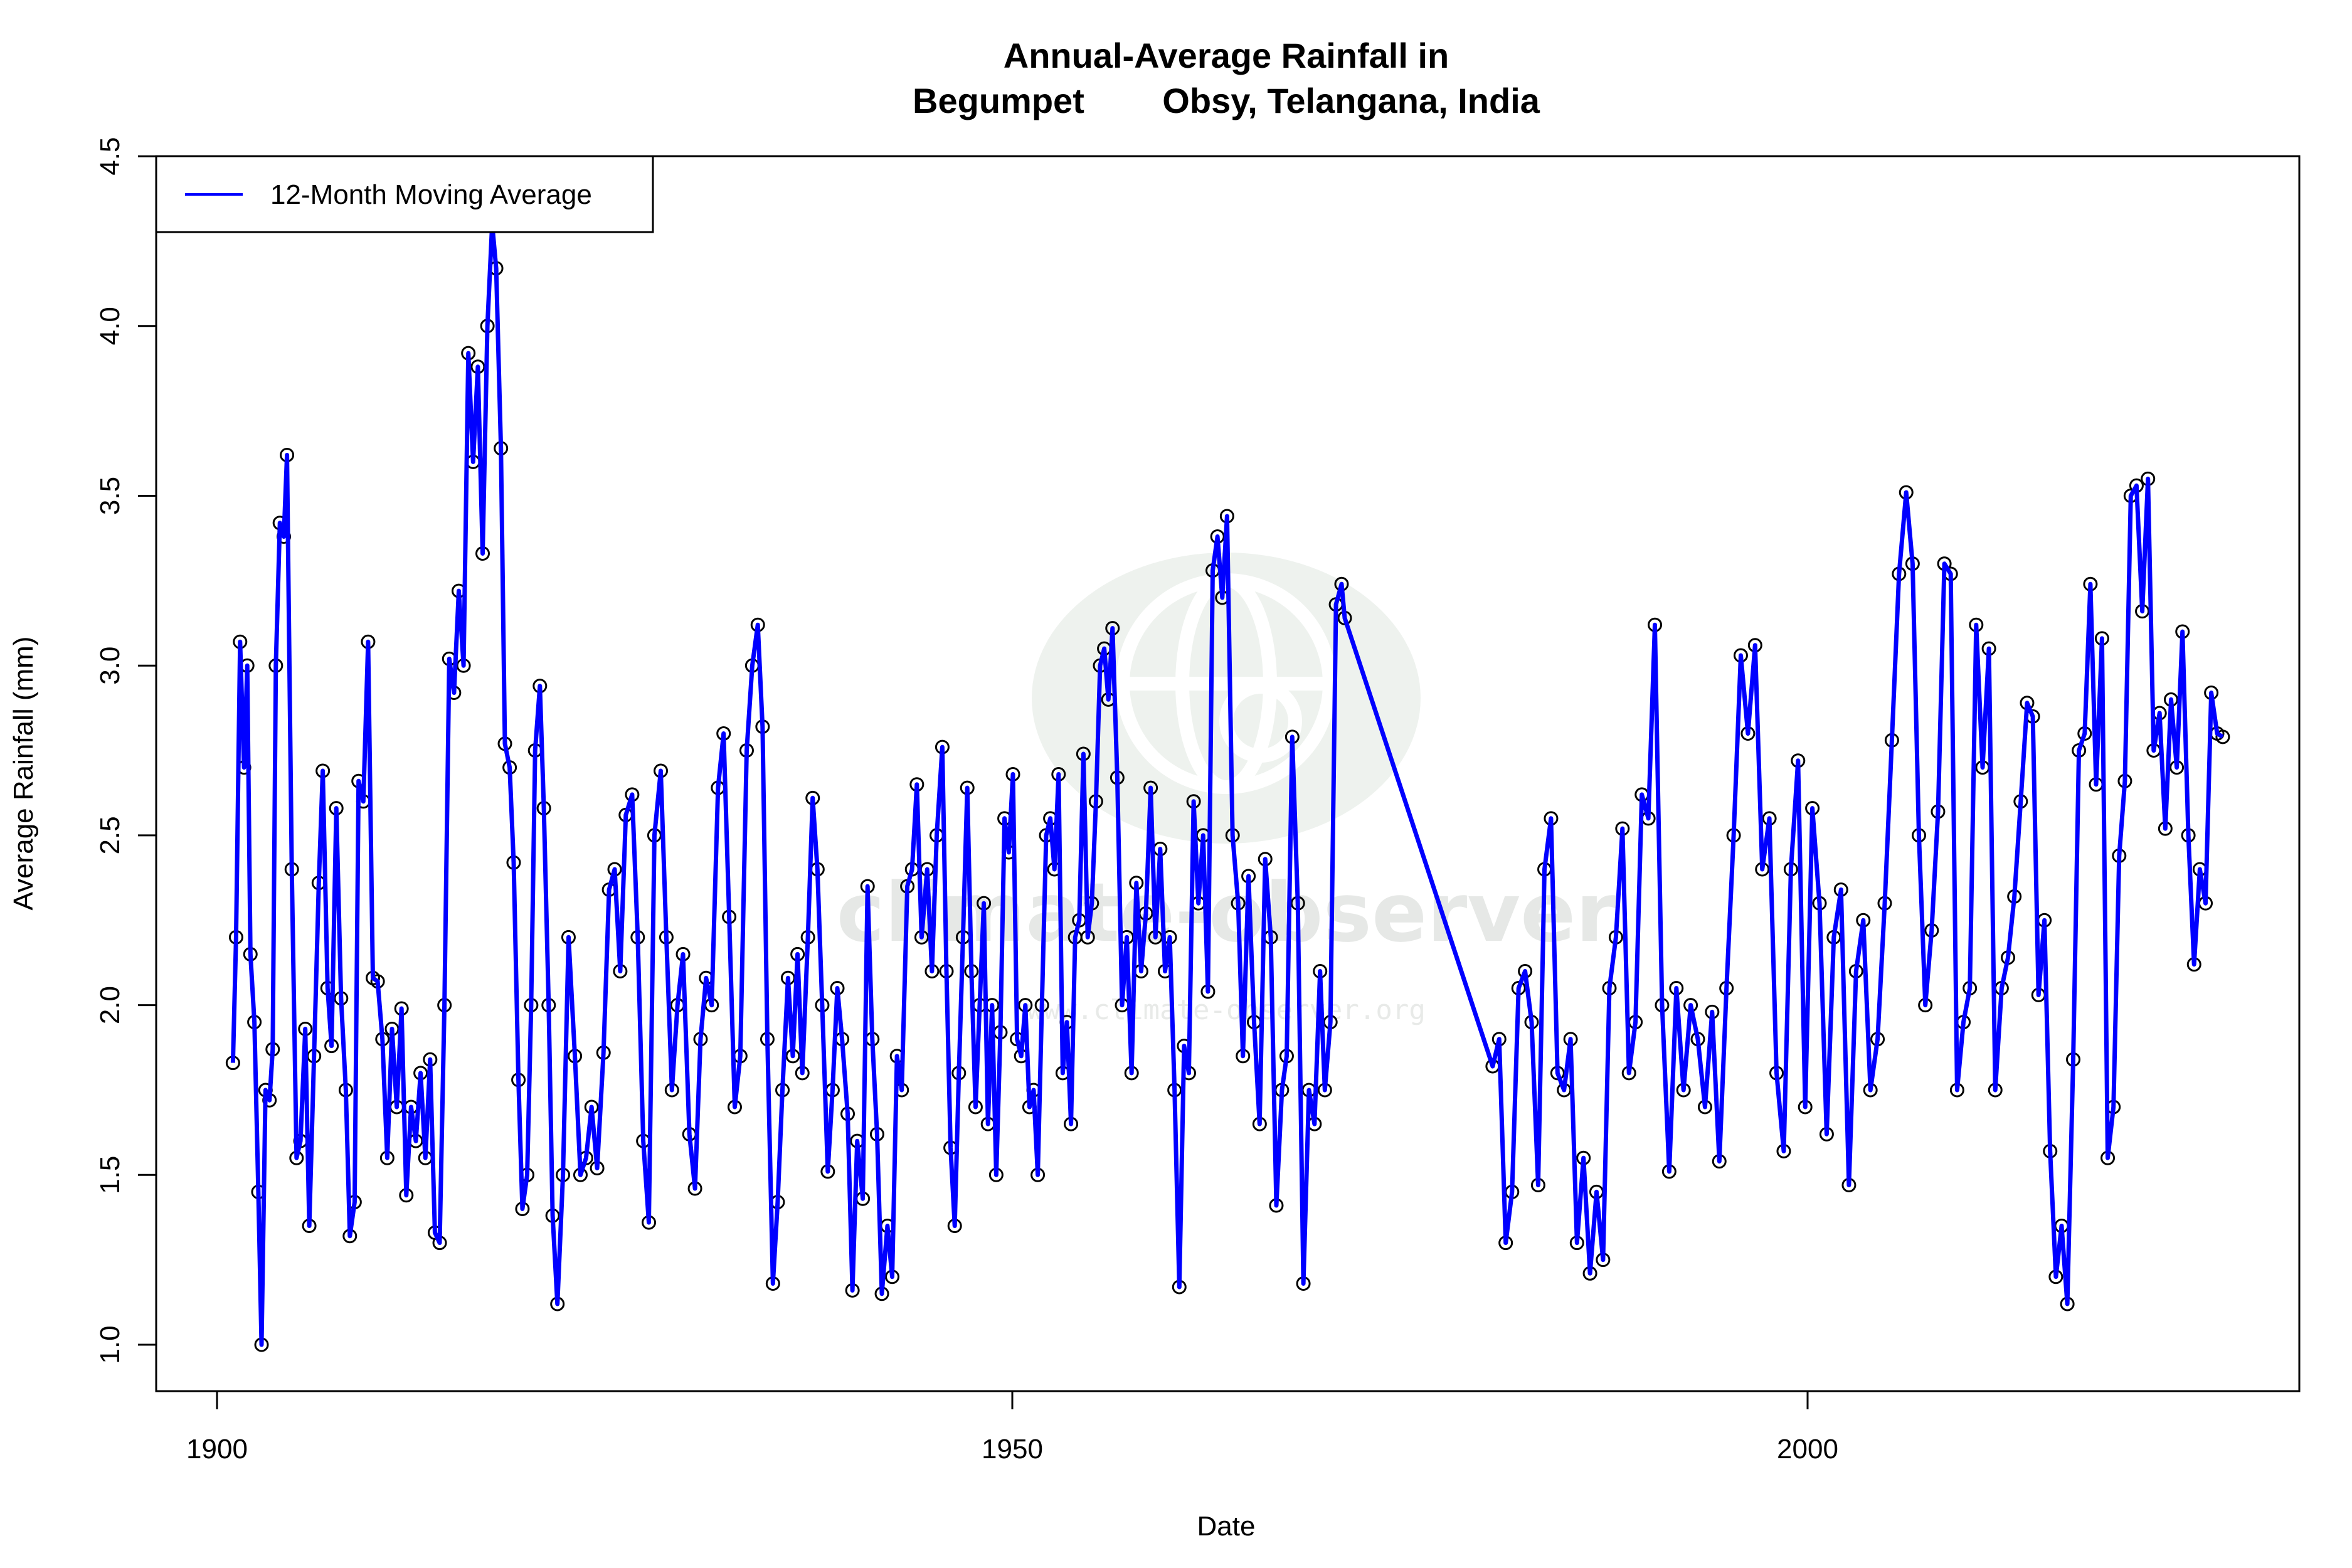 This screenshot has height=1568, width=2352. What do you see at coordinates (2222, 736) in the screenshot?
I see `data-point` at bounding box center [2222, 736].